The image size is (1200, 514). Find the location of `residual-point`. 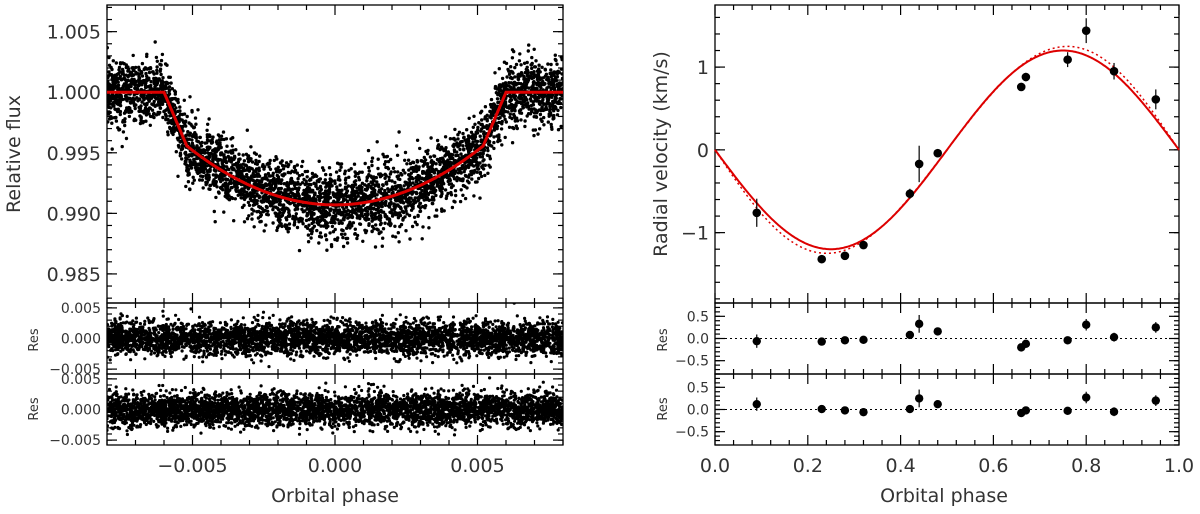

residual-point is located at coordinates (476, 316).